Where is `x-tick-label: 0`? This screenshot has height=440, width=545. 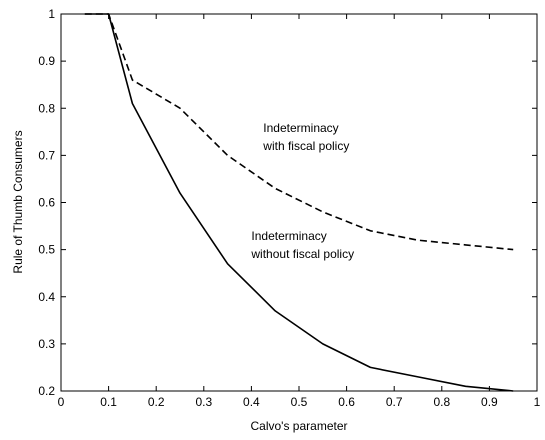
x-tick-label: 0 is located at coordinates (61, 402).